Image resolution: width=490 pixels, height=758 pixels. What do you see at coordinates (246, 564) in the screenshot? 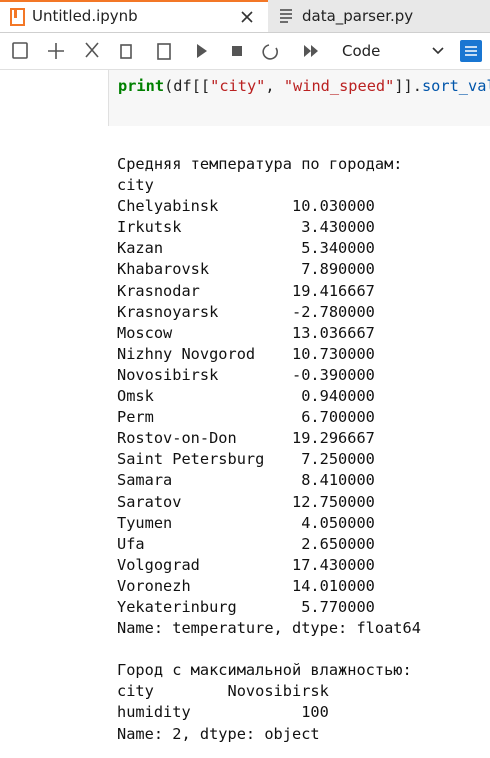
I see `output-line: Volgograd 17.430000` at bounding box center [246, 564].